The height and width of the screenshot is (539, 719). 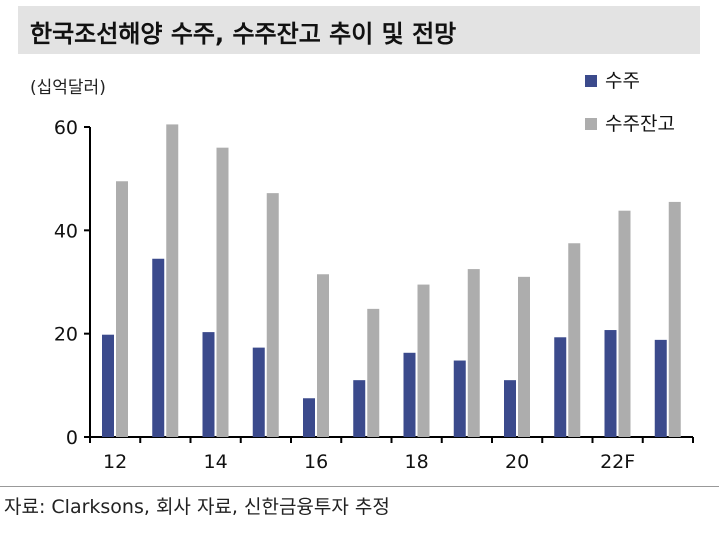 What do you see at coordinates (115, 462) in the screenshot?
I see `x-tick-label: 12` at bounding box center [115, 462].